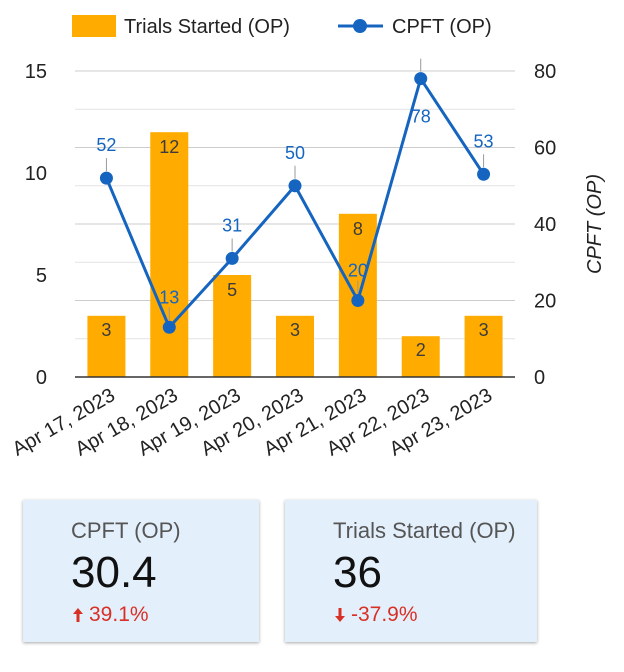  What do you see at coordinates (340, 615) in the screenshot?
I see `arrow-down-icon` at bounding box center [340, 615].